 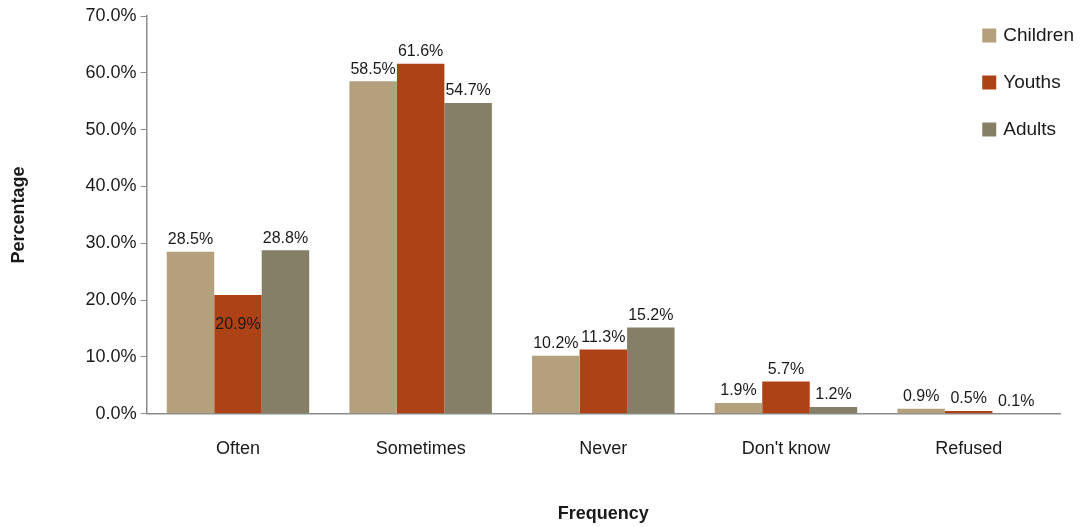 I want to click on data-label: 28.5%, so click(x=190, y=239).